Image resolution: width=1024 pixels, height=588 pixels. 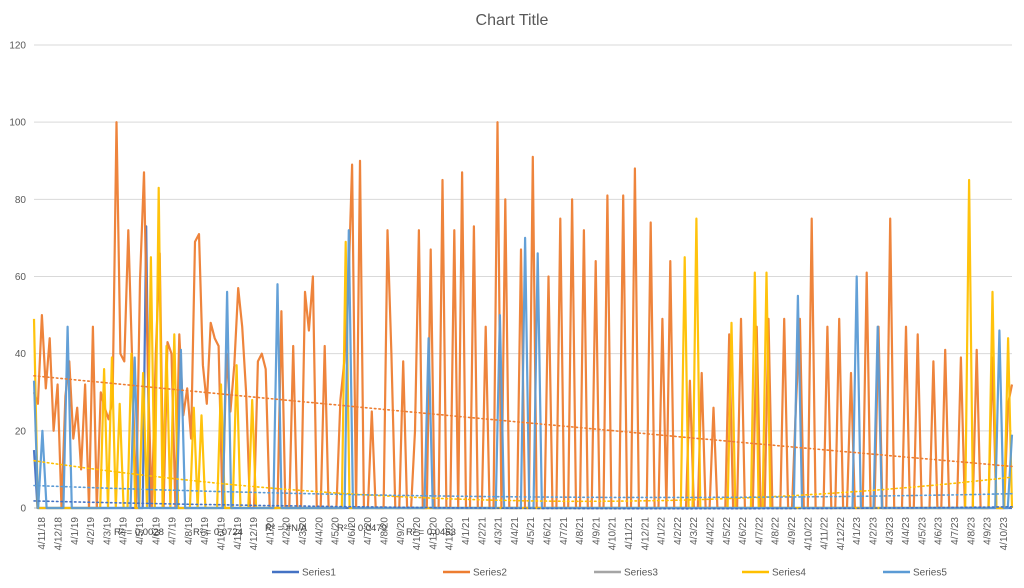 What do you see at coordinates (238, 533) in the screenshot?
I see `x-tick-label: 4/11/19` at bounding box center [238, 533].